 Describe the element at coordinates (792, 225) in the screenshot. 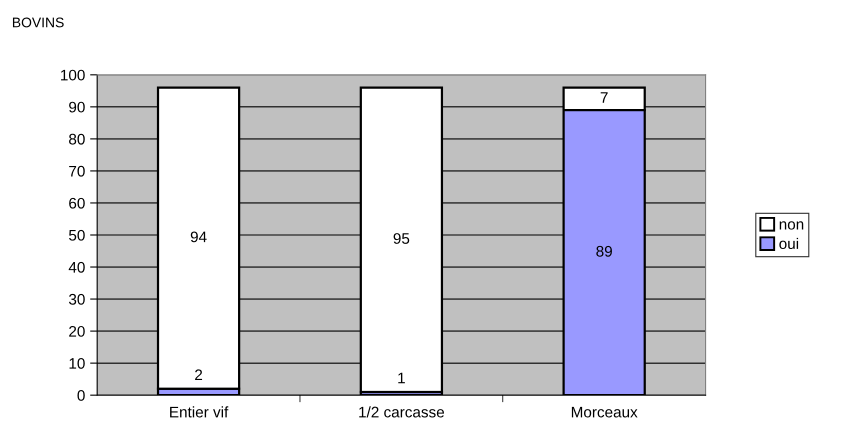

I see `legend-label: non` at that location.